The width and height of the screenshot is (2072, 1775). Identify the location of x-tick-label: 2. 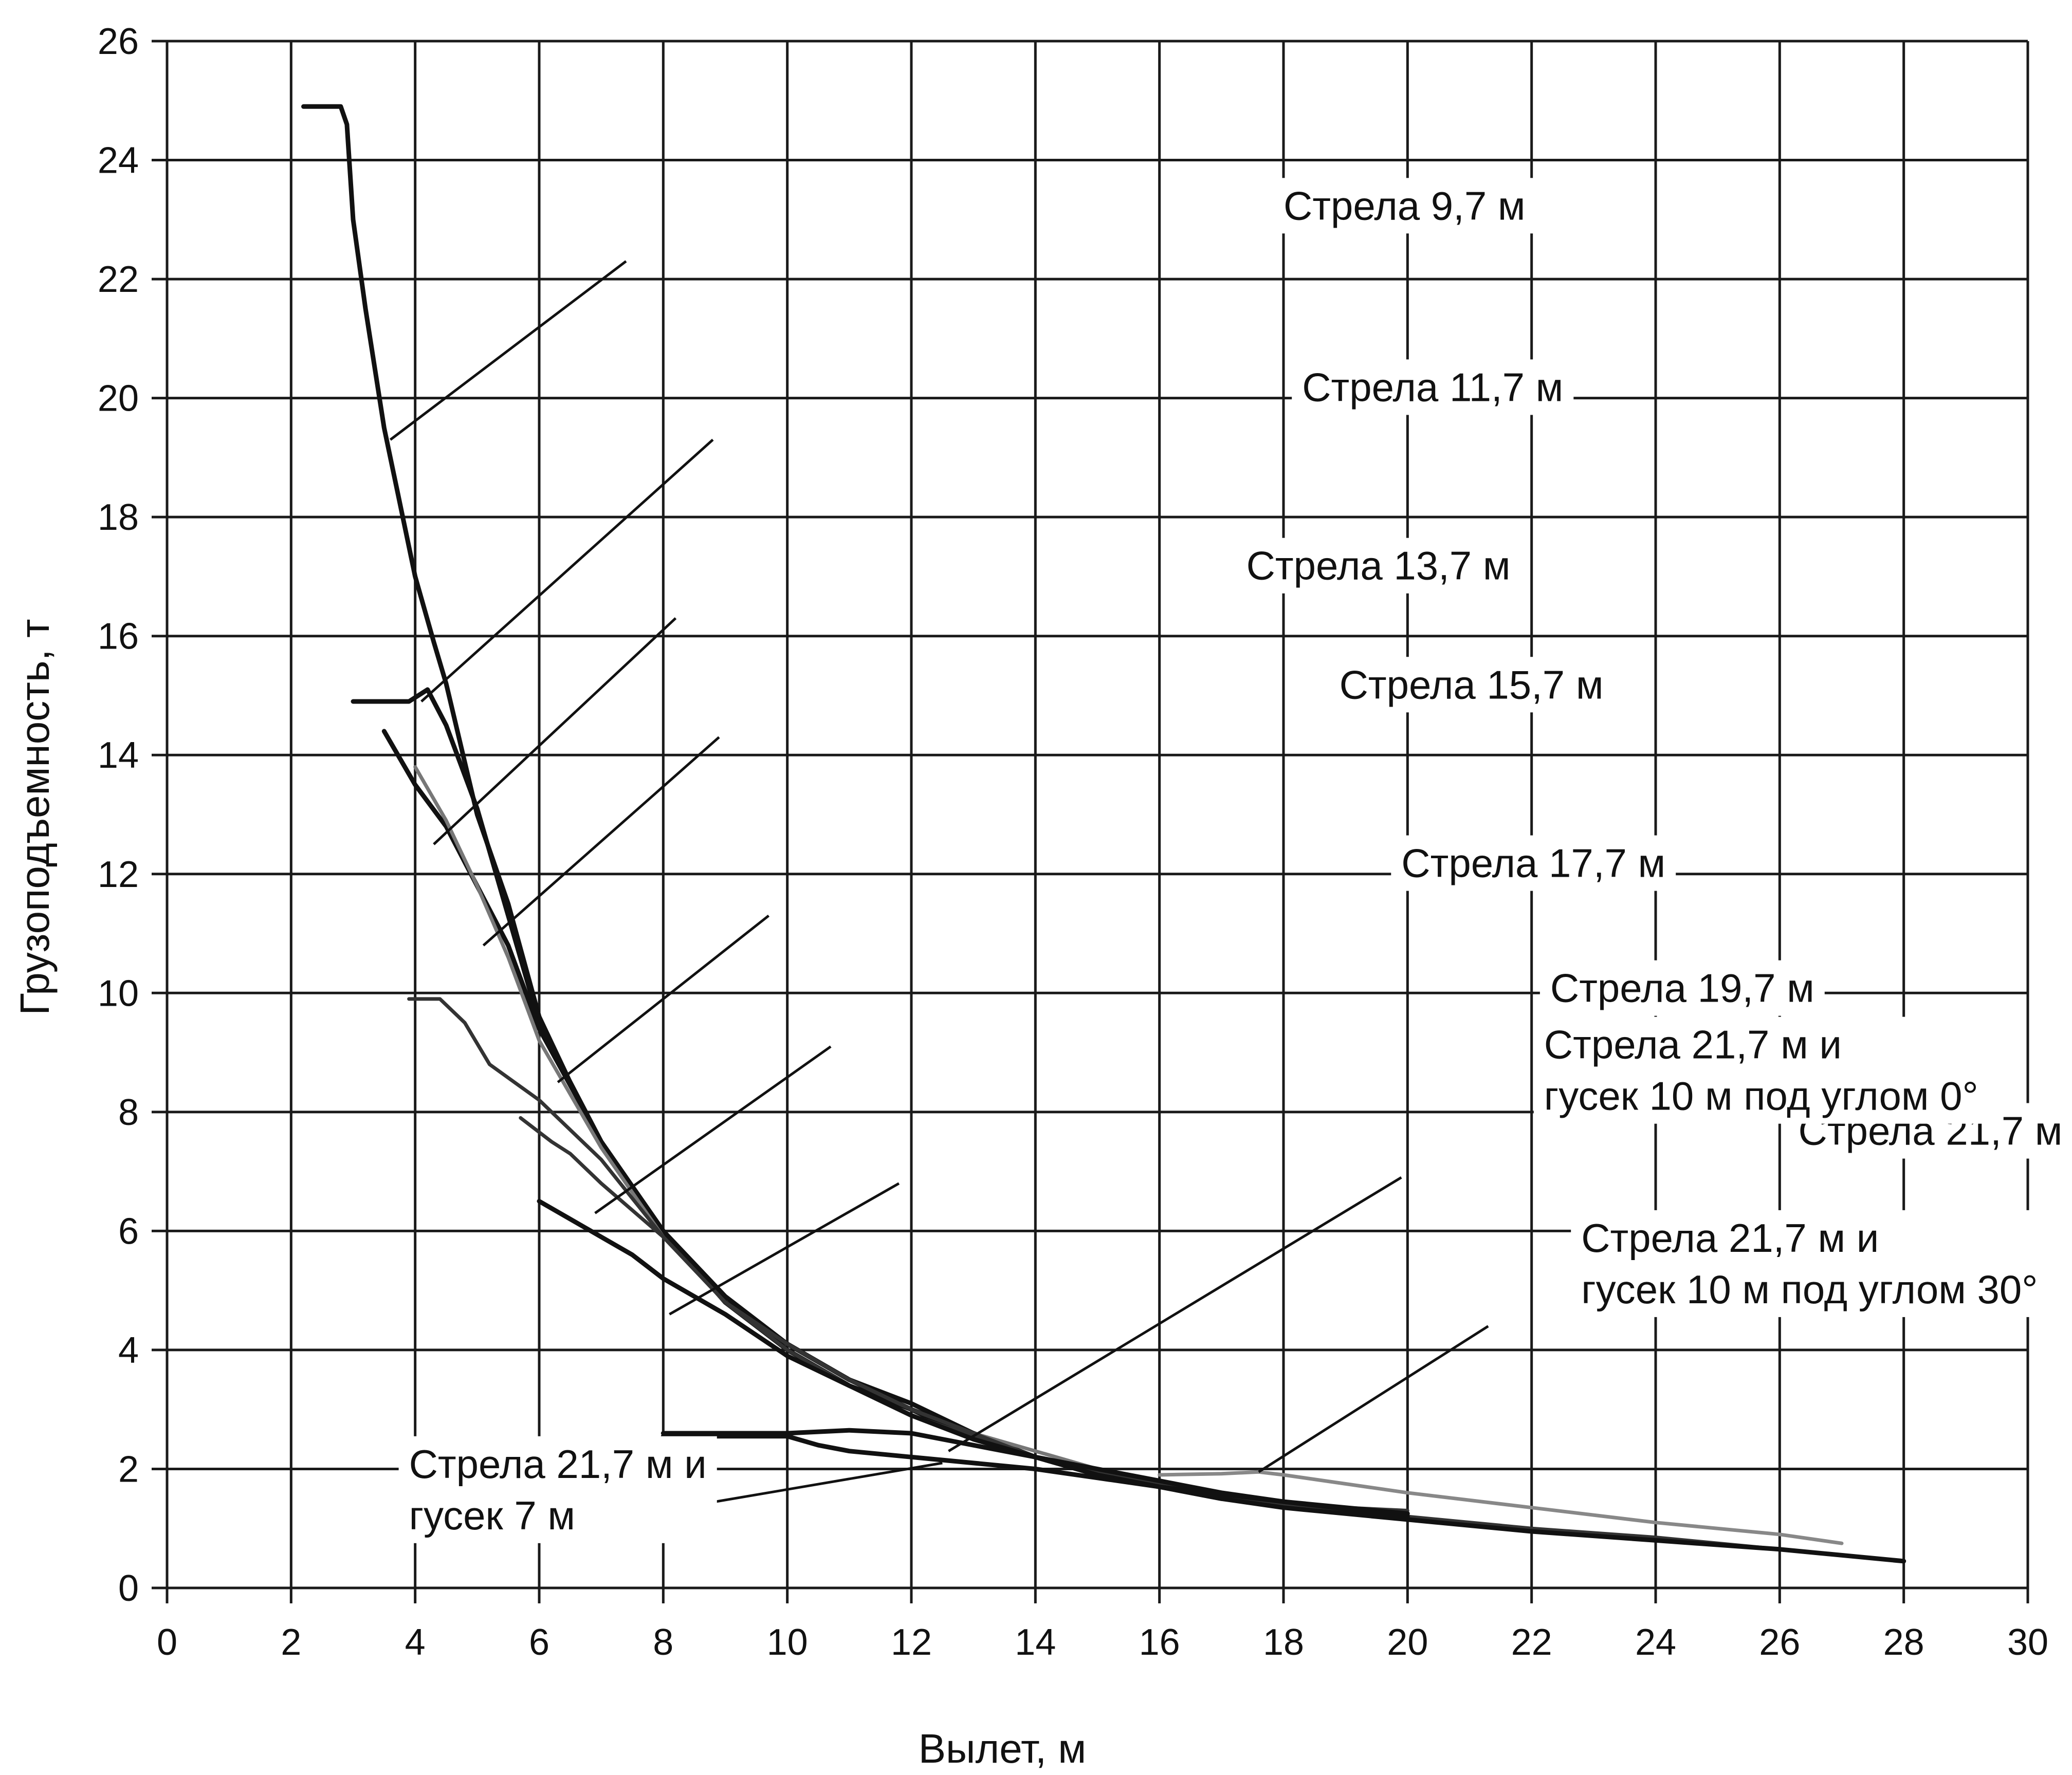
(291, 1642).